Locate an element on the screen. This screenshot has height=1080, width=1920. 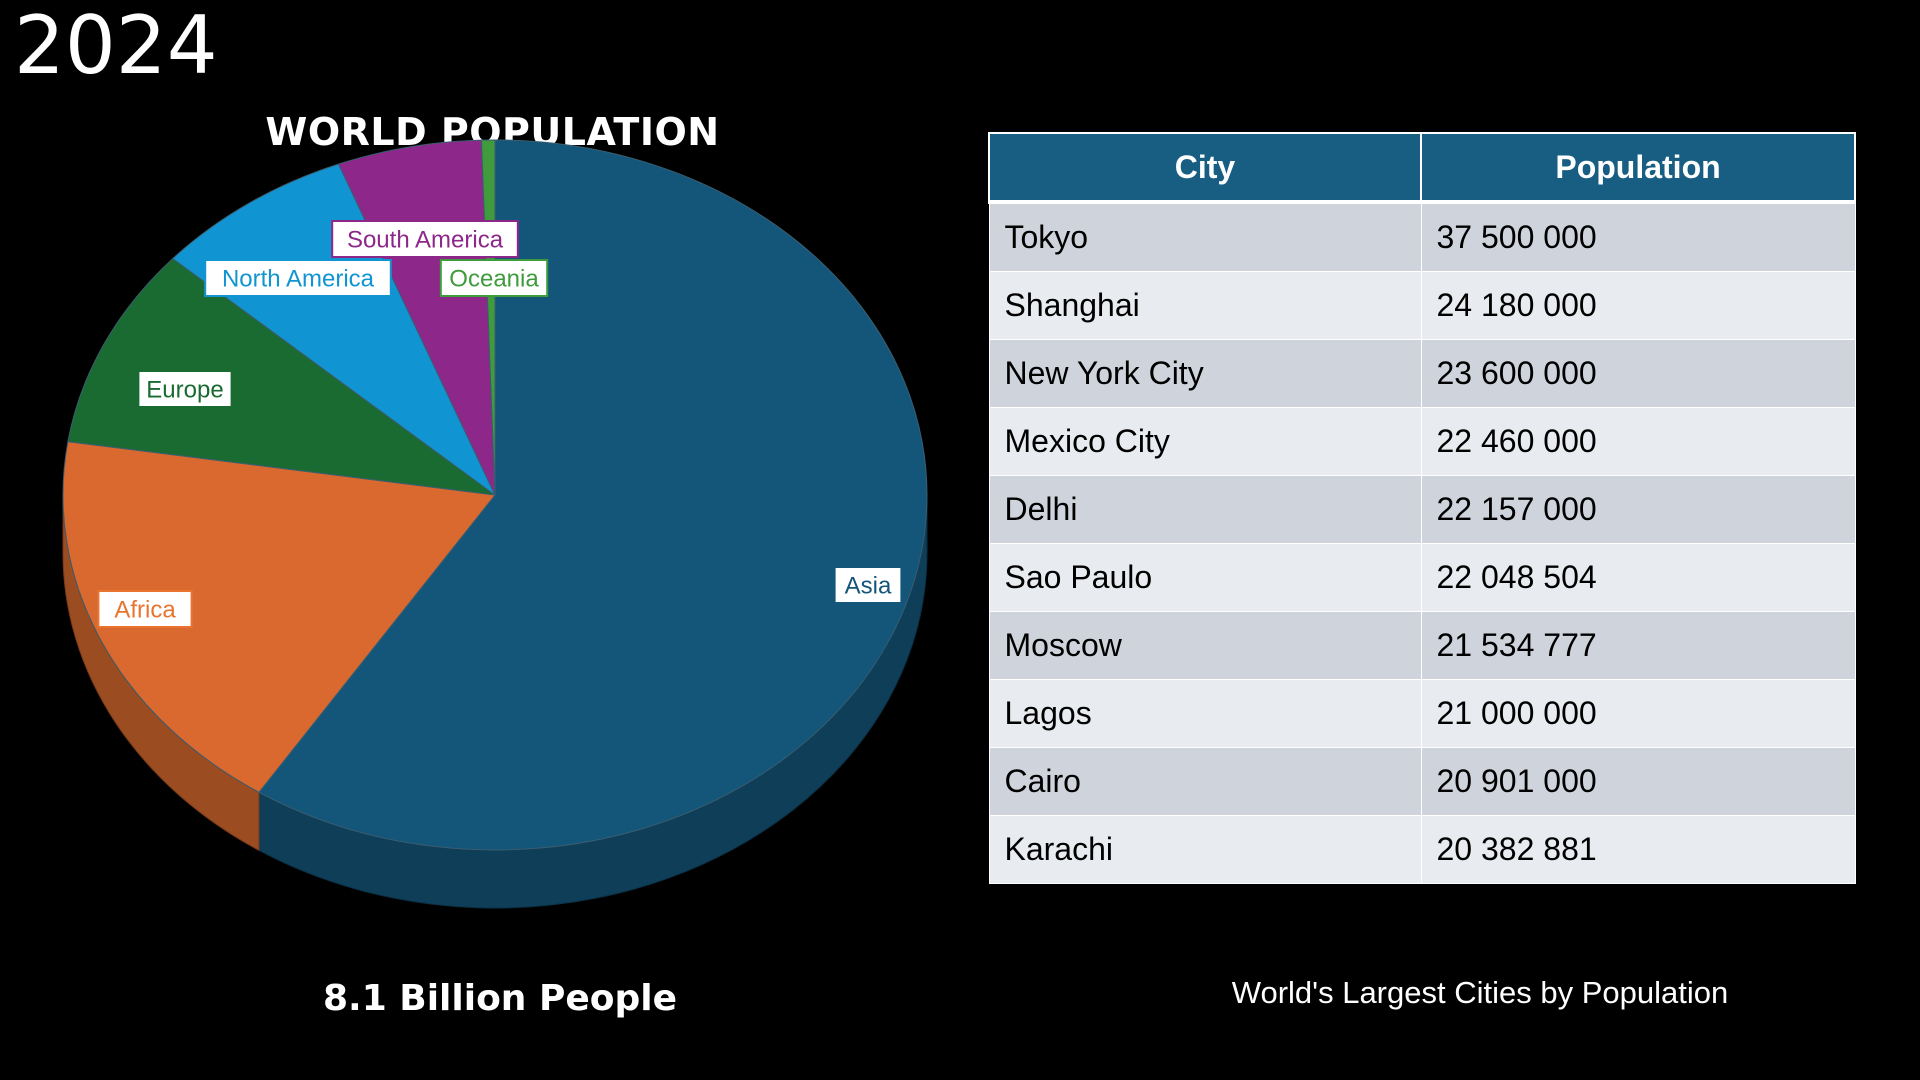
data-label-asia: Asia is located at coordinates (868, 585).